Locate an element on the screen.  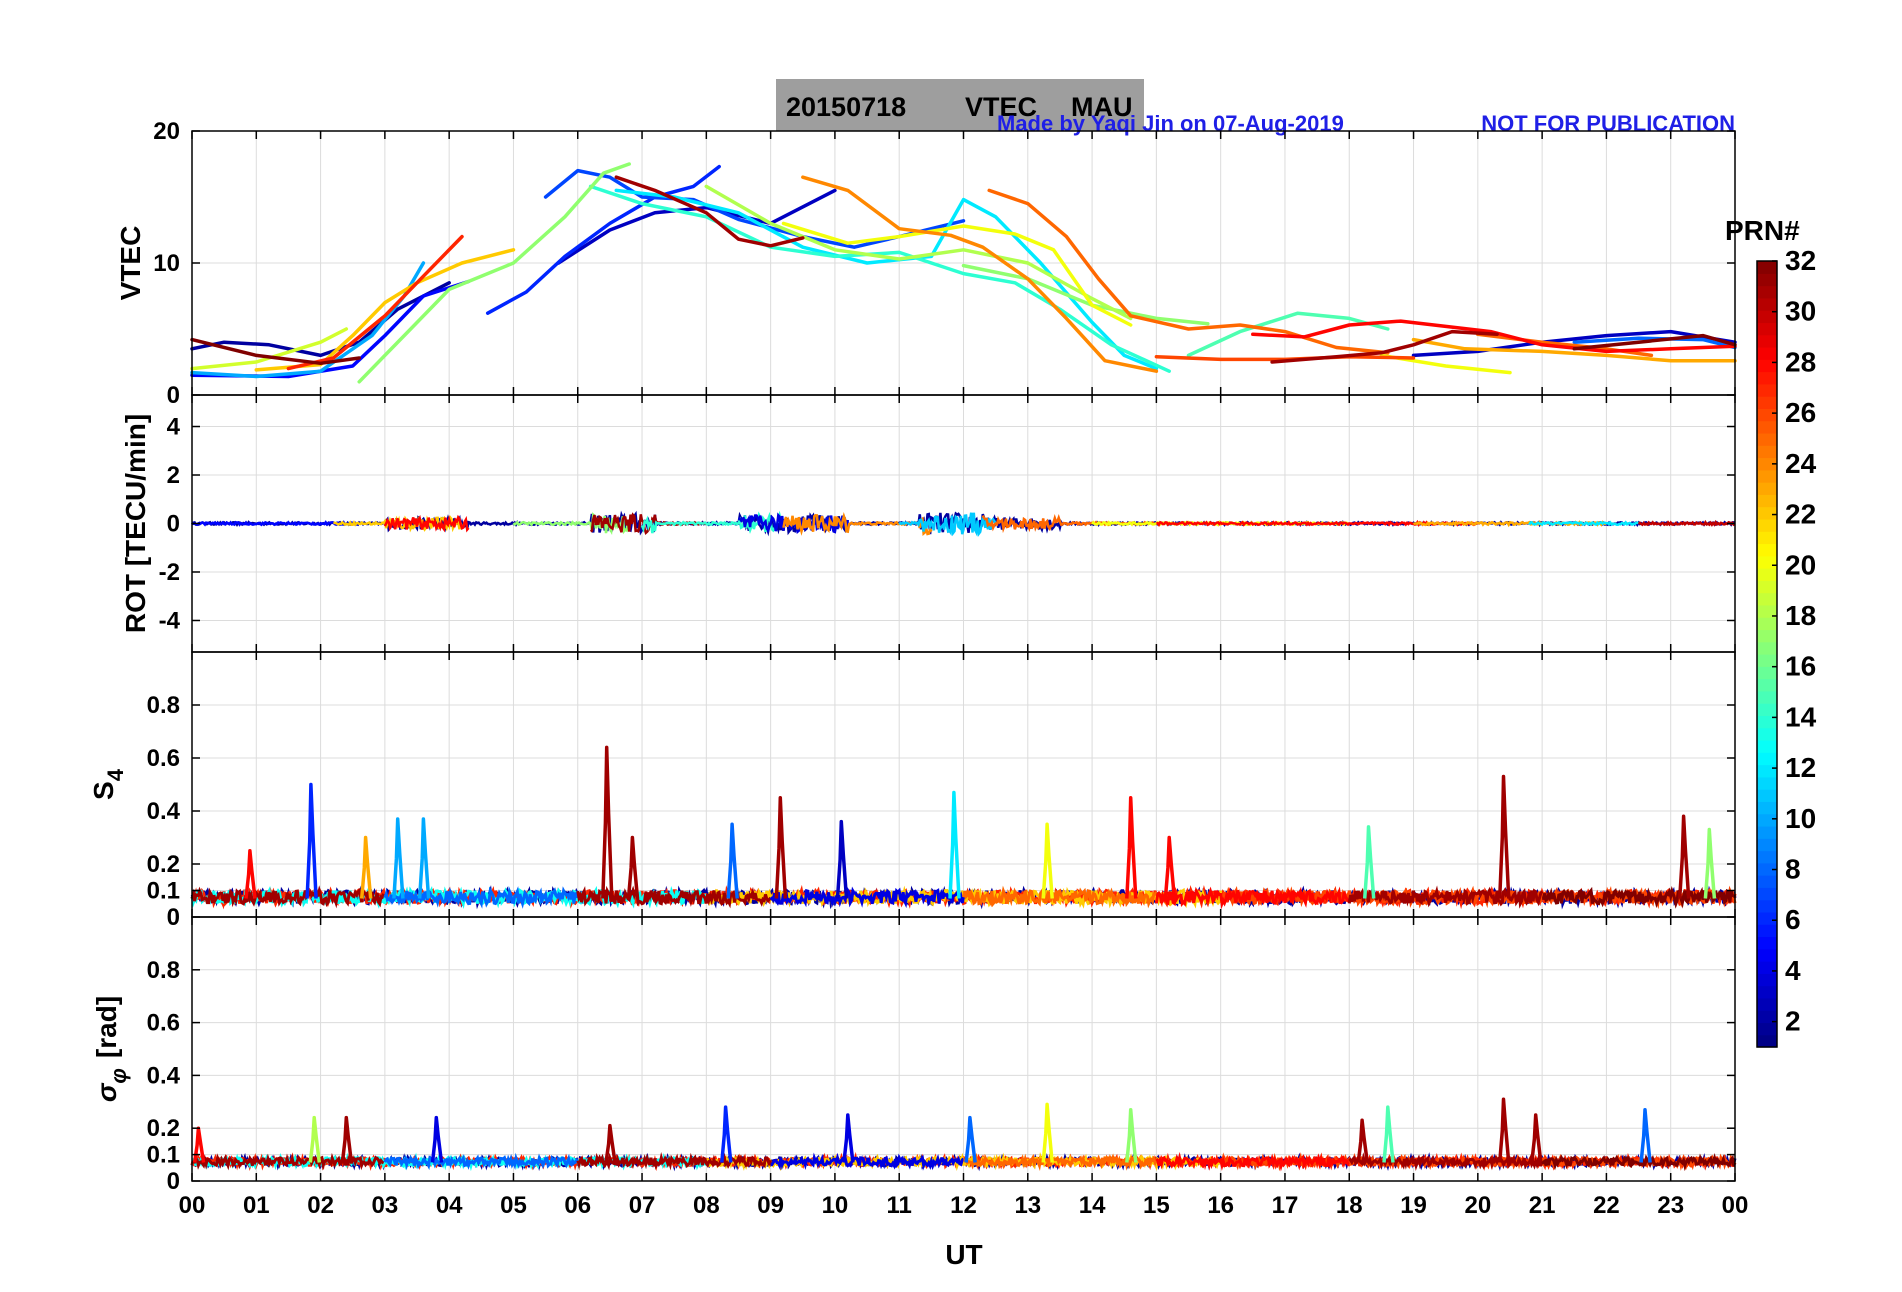
credit-text: Made by Yaqi Jin on 07-Aug-2019 is located at coordinates (1170, 123).